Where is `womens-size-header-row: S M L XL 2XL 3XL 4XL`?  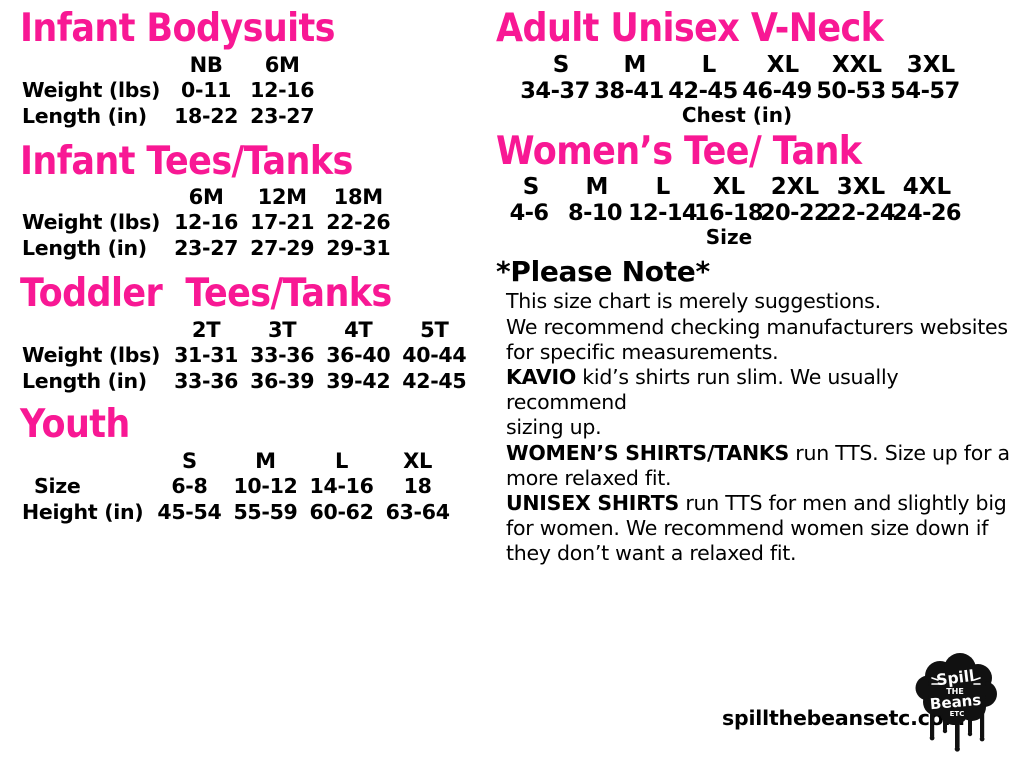
womens-size-header-row: S M L XL 2XL 3XL 4XL is located at coordinates (761, 187).